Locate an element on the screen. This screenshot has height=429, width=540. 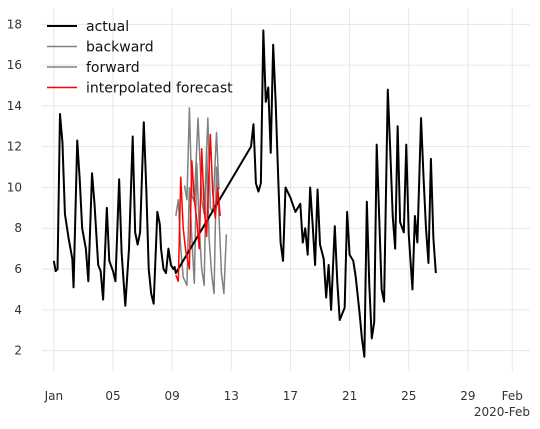
y-tick-label: 16 is located at coordinates (14, 65).